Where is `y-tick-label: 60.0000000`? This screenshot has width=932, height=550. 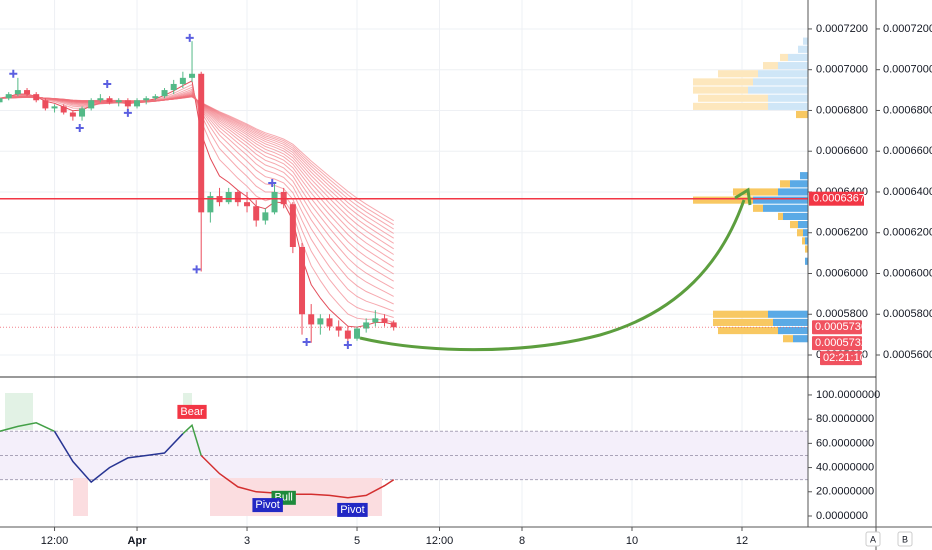
y-tick-label: 60.0000000 is located at coordinates (845, 443).